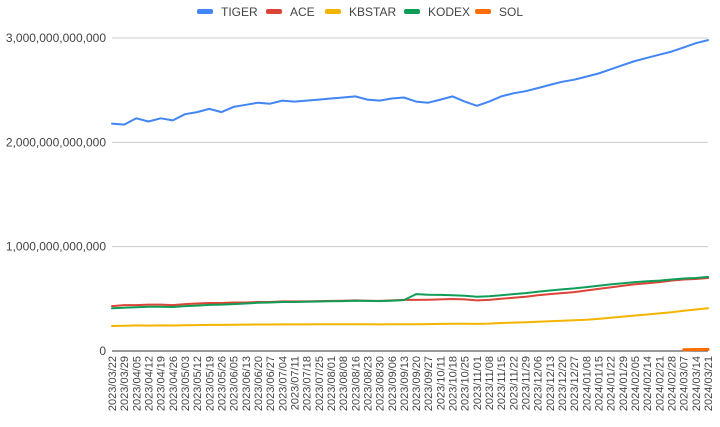 The height and width of the screenshot is (427, 720). I want to click on series-line-ace, so click(410, 292).